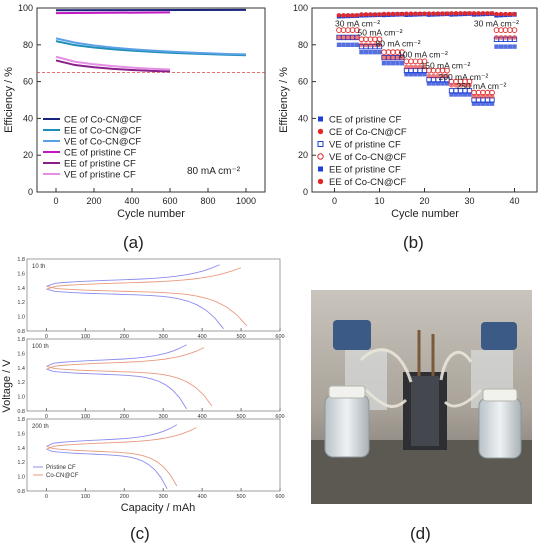  Describe the element at coordinates (158, 508) in the screenshot. I see `chart-c-xlabel: Capacity / mAh` at that location.